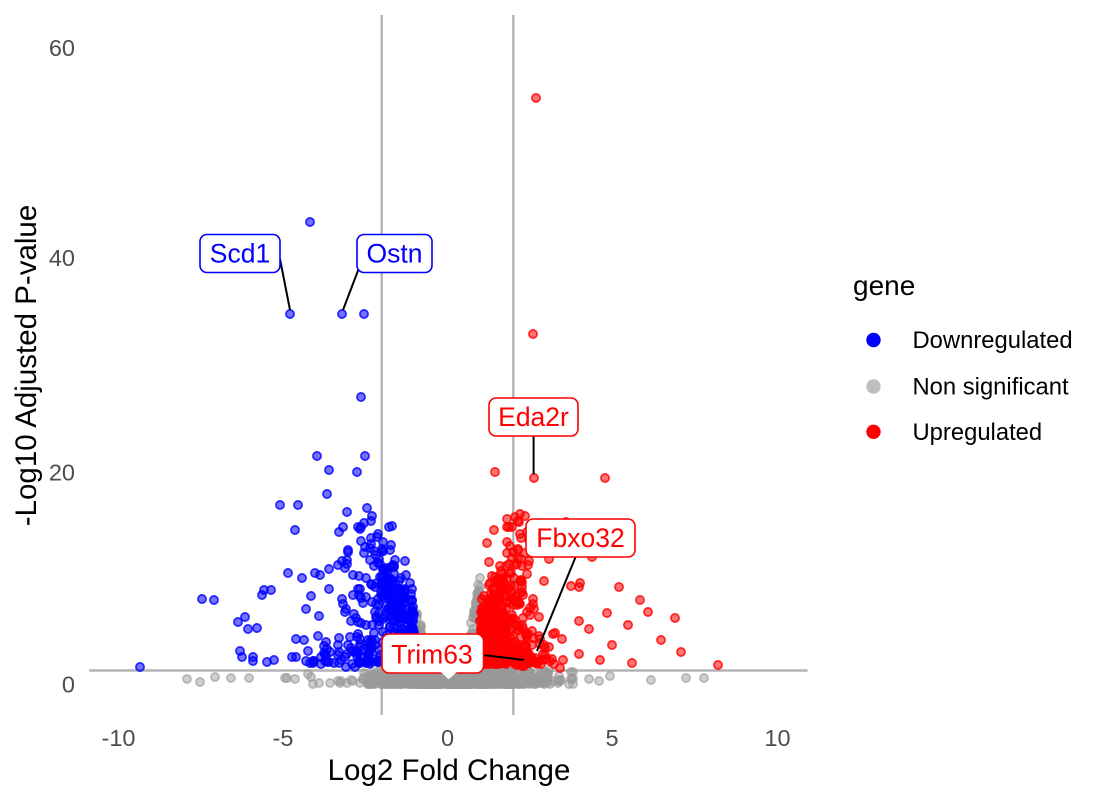  I want to click on svg-text: -5, so click(283, 738).